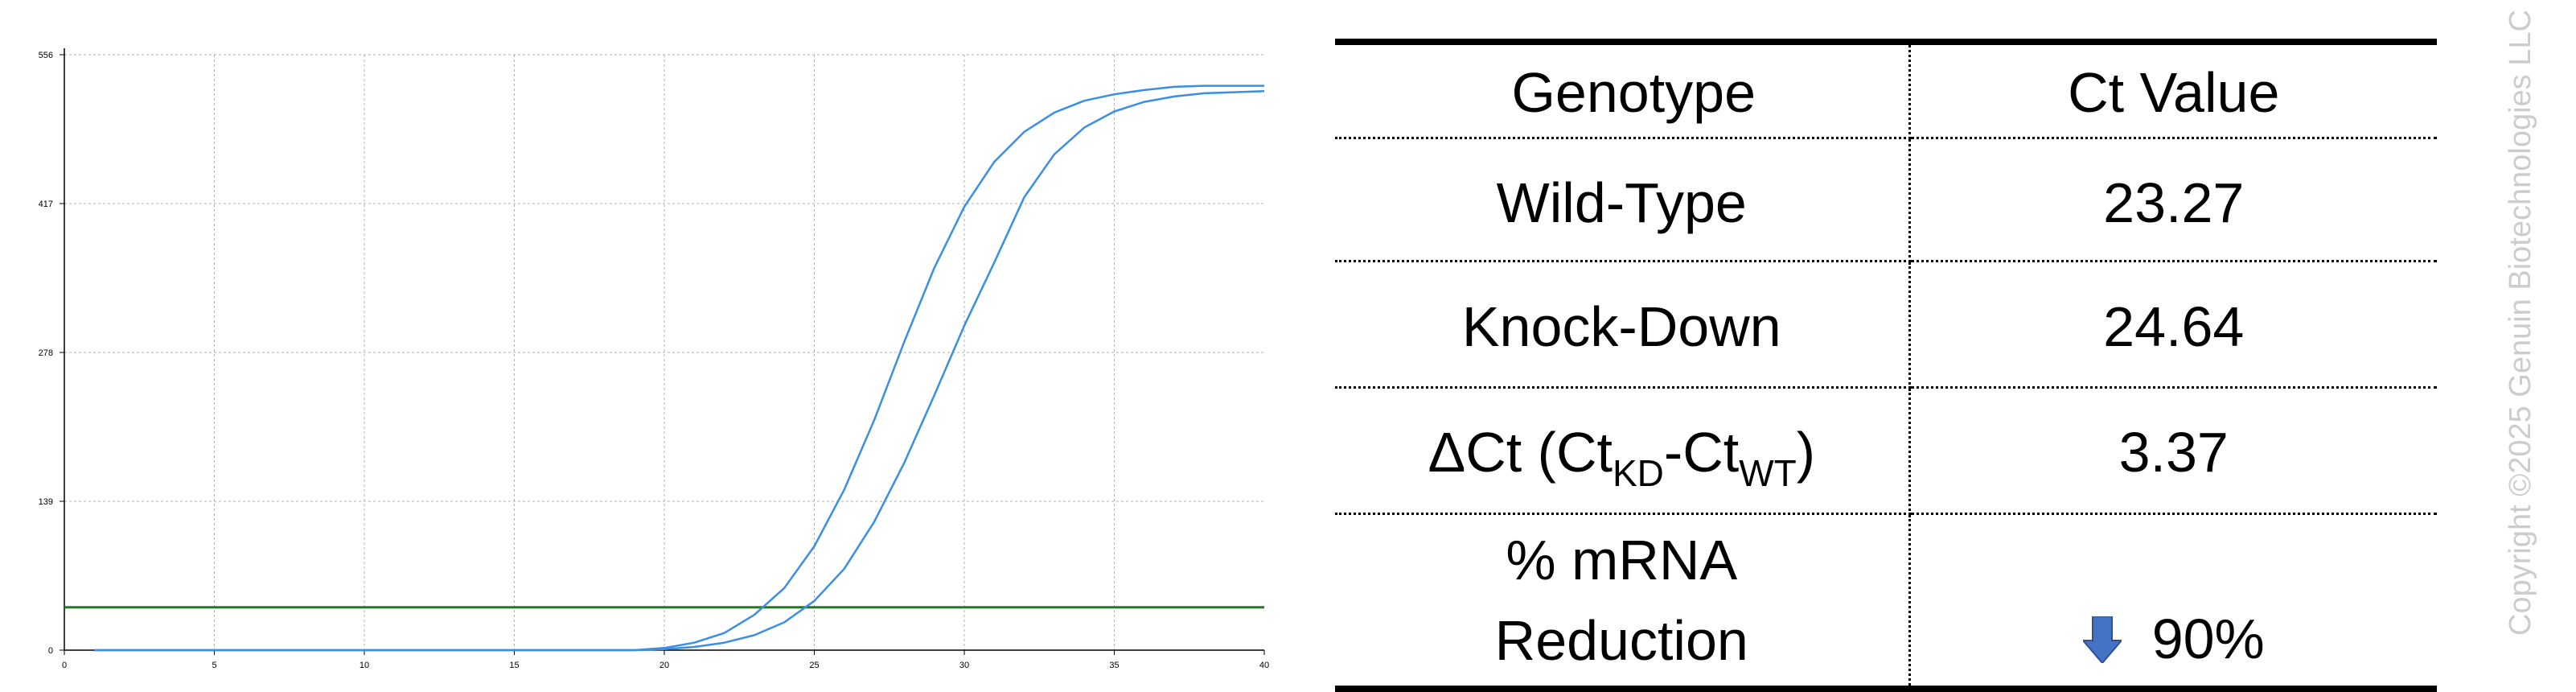  Describe the element at coordinates (1623, 451) in the screenshot. I see `delta-ct-label: ΔCt (CtKD-CtWT)` at that location.